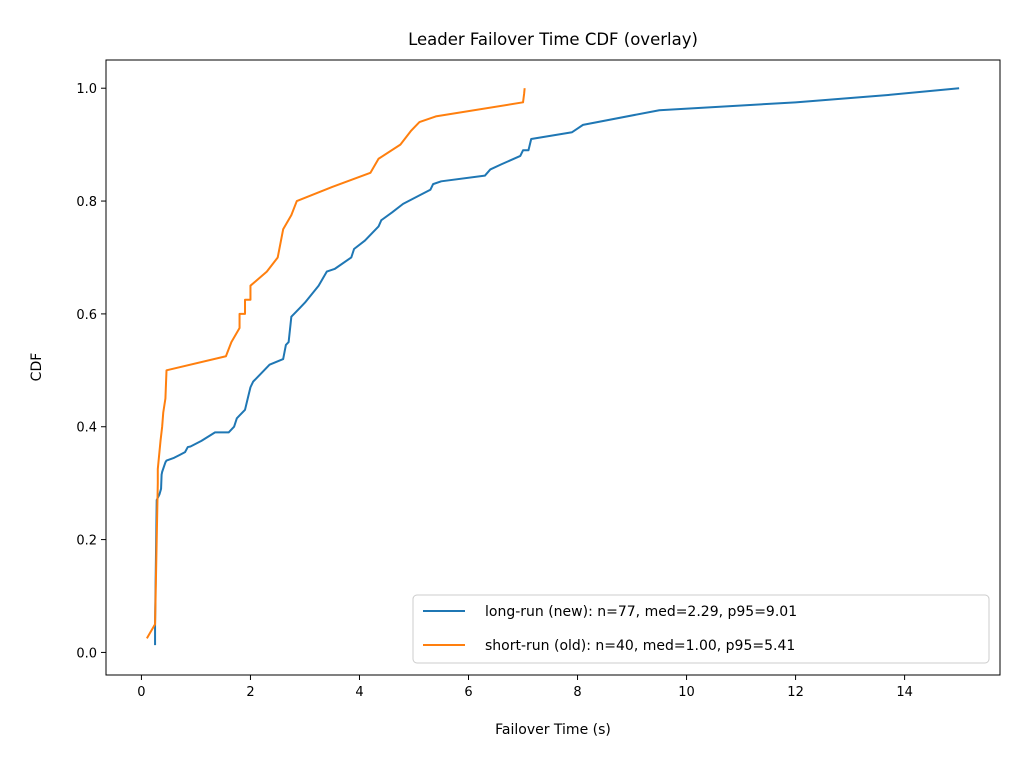  I want to click on y-tick-label: 0.2, so click(86, 541).